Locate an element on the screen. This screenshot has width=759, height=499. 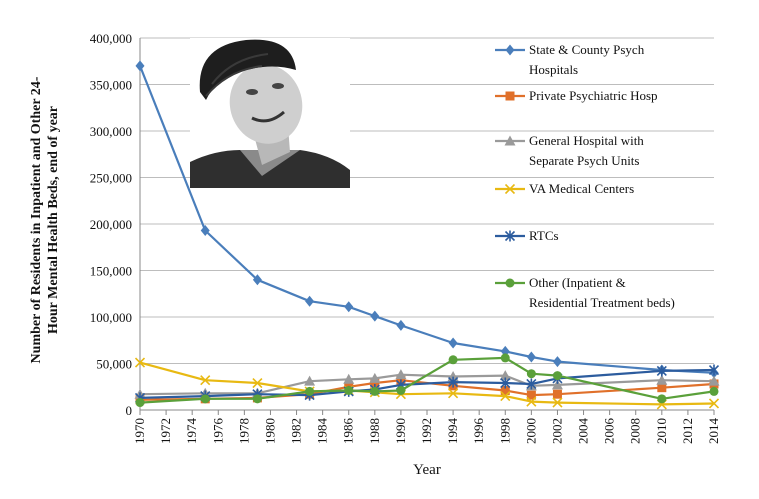
x-tick-label-1980: 1980 is located at coordinates (269, 431).